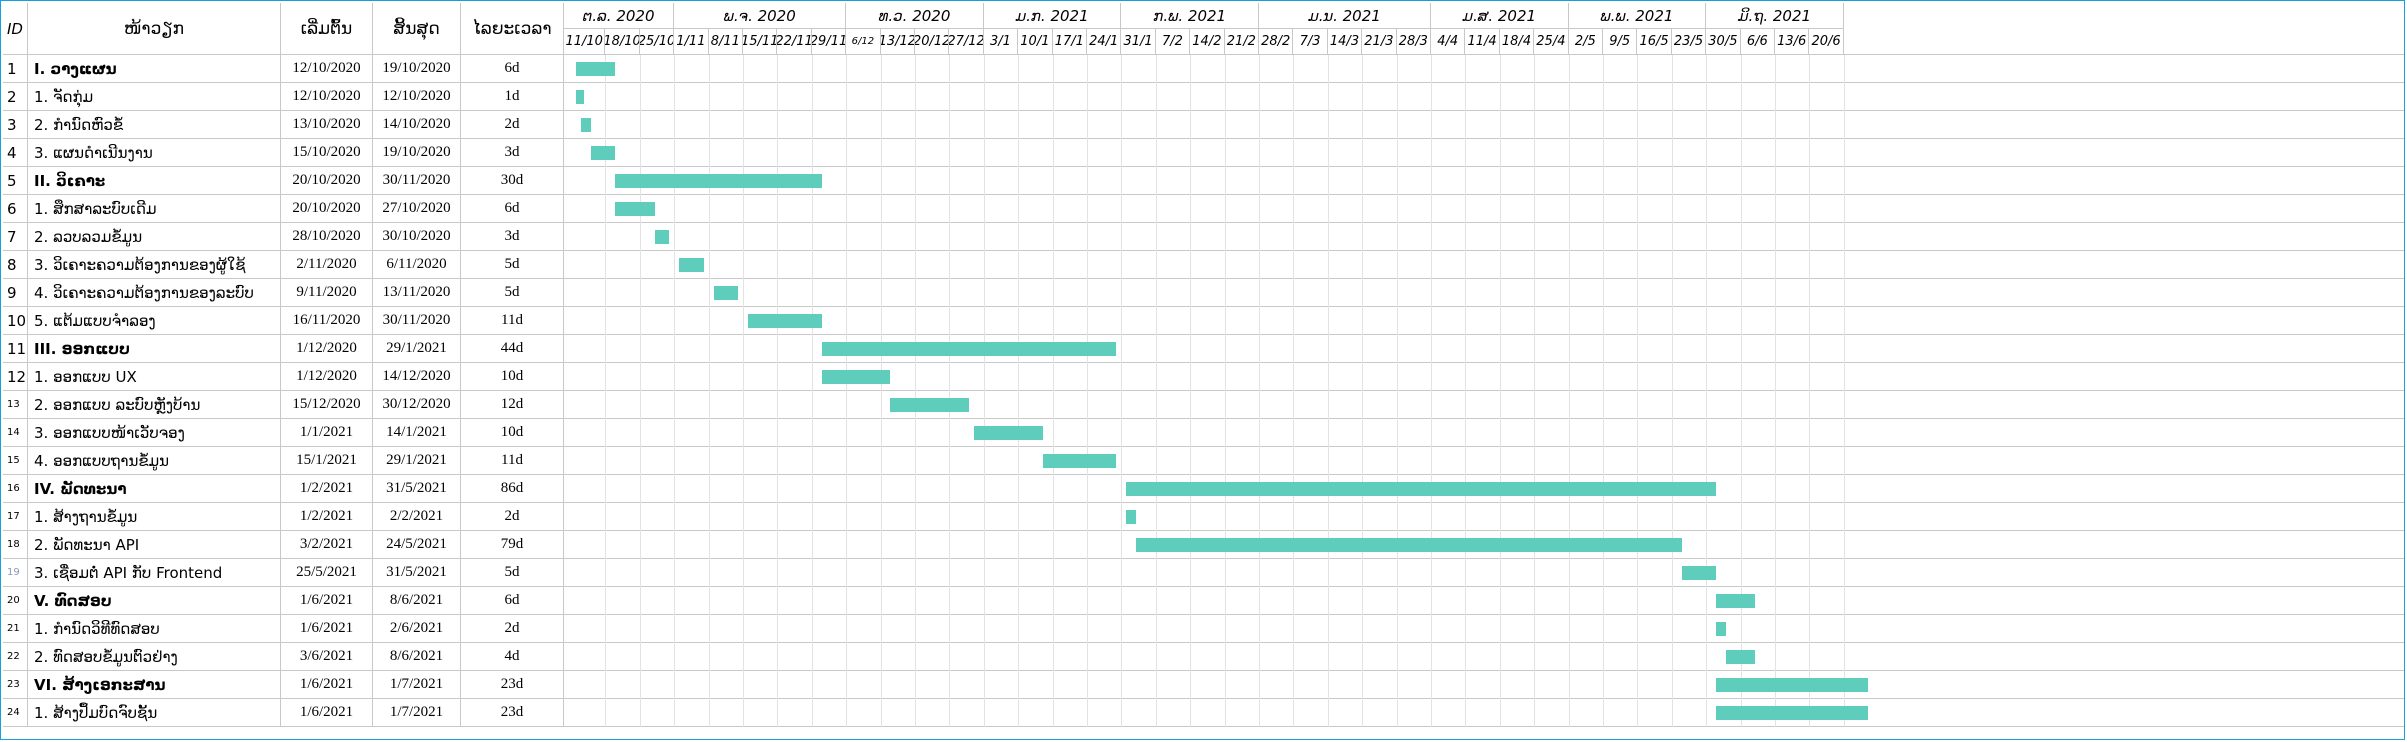 This screenshot has height=742, width=2407. Describe the element at coordinates (154, 685) in the screenshot. I see `task-name: VI. ສ້າງເອກະສານ` at that location.